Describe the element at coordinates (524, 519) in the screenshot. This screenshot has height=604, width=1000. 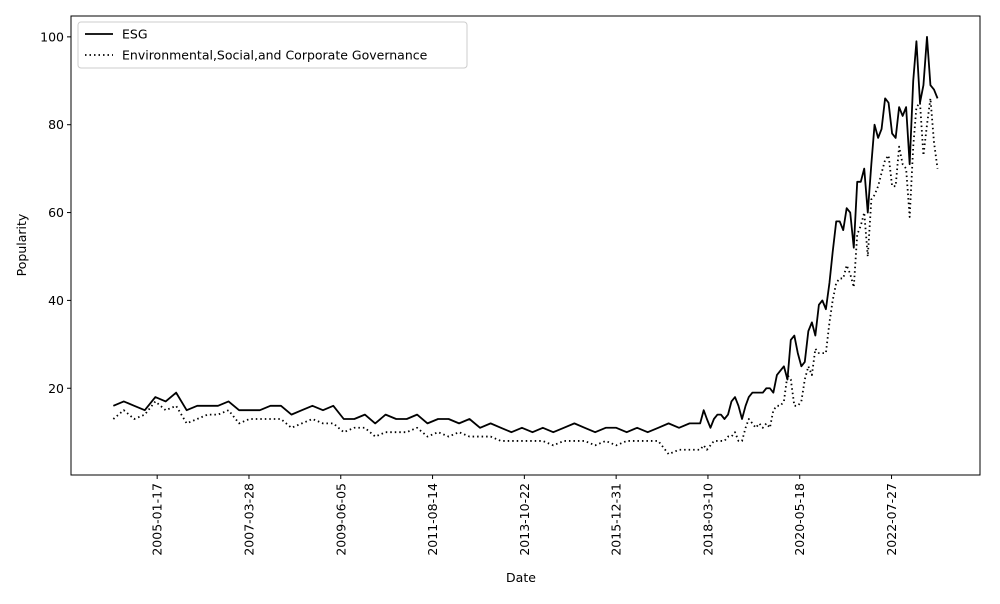
I see `x-tick-label: 2013-10-22` at that location.